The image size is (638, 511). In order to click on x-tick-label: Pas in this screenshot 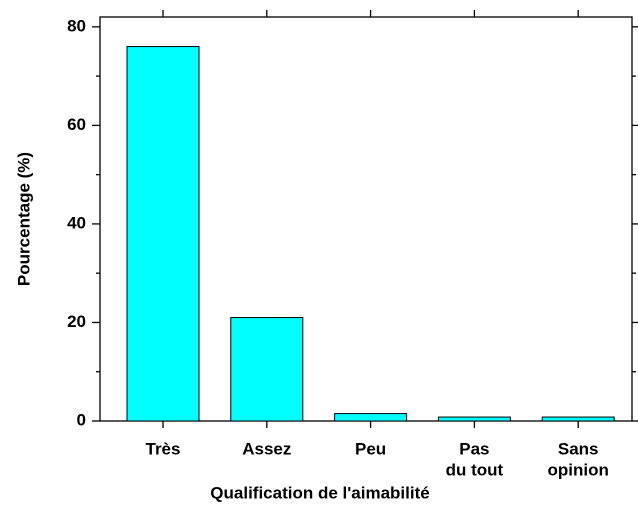, I will do `click(474, 448)`.